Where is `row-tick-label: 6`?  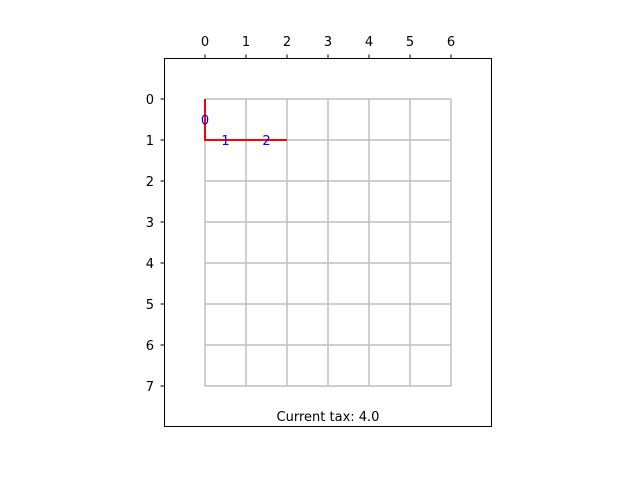 row-tick-label: 6 is located at coordinates (150, 346).